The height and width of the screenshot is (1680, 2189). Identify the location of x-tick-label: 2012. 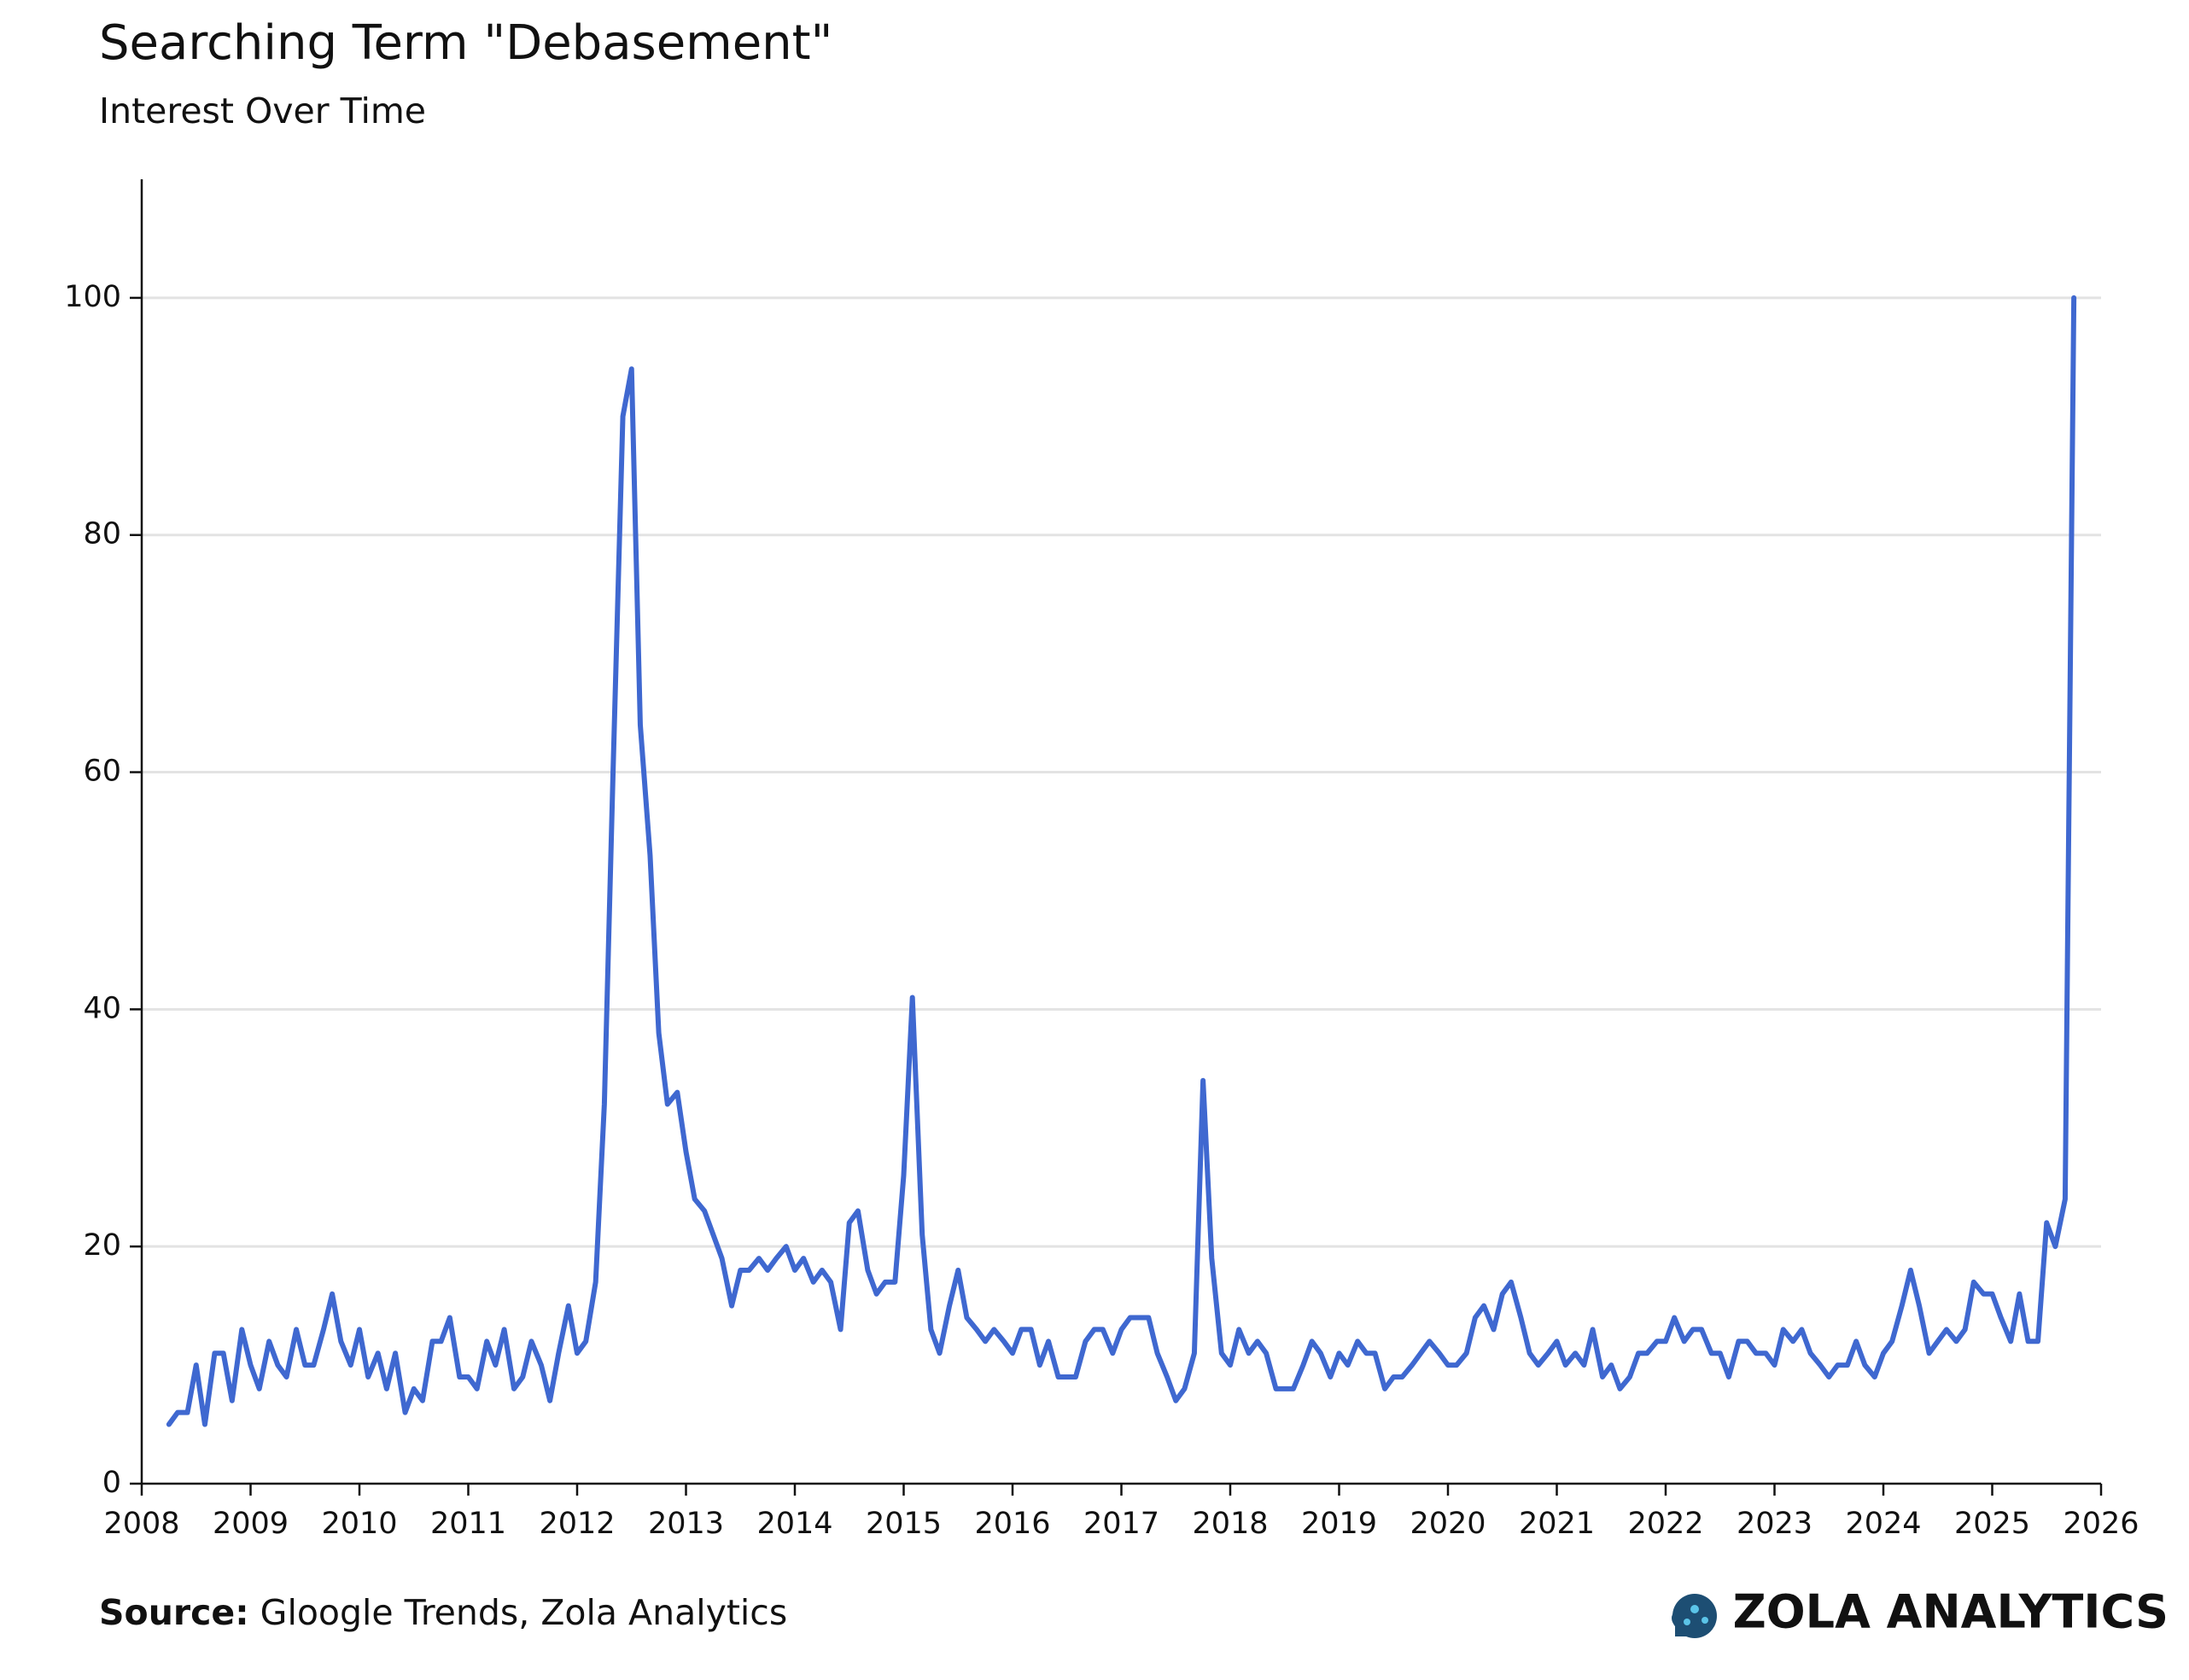
(577, 1524).